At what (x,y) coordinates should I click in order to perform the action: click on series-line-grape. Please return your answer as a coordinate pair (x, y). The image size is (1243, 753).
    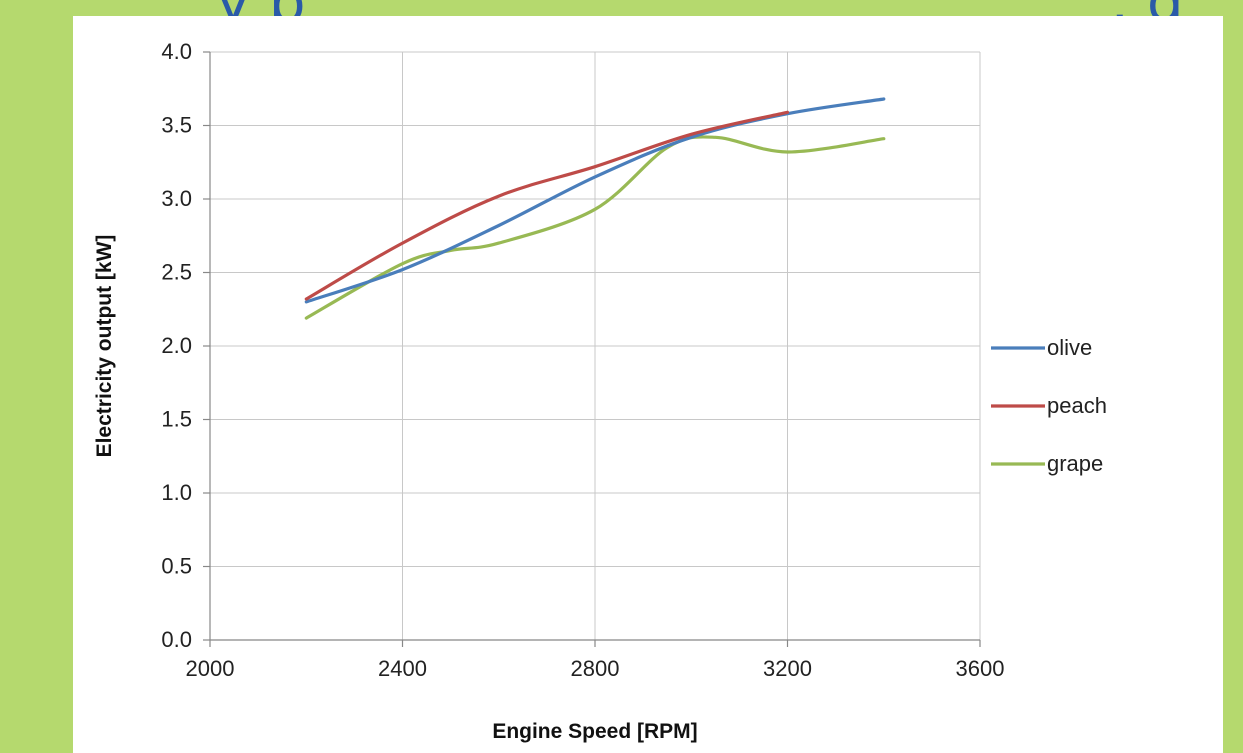
    Looking at the image, I should click on (595, 227).